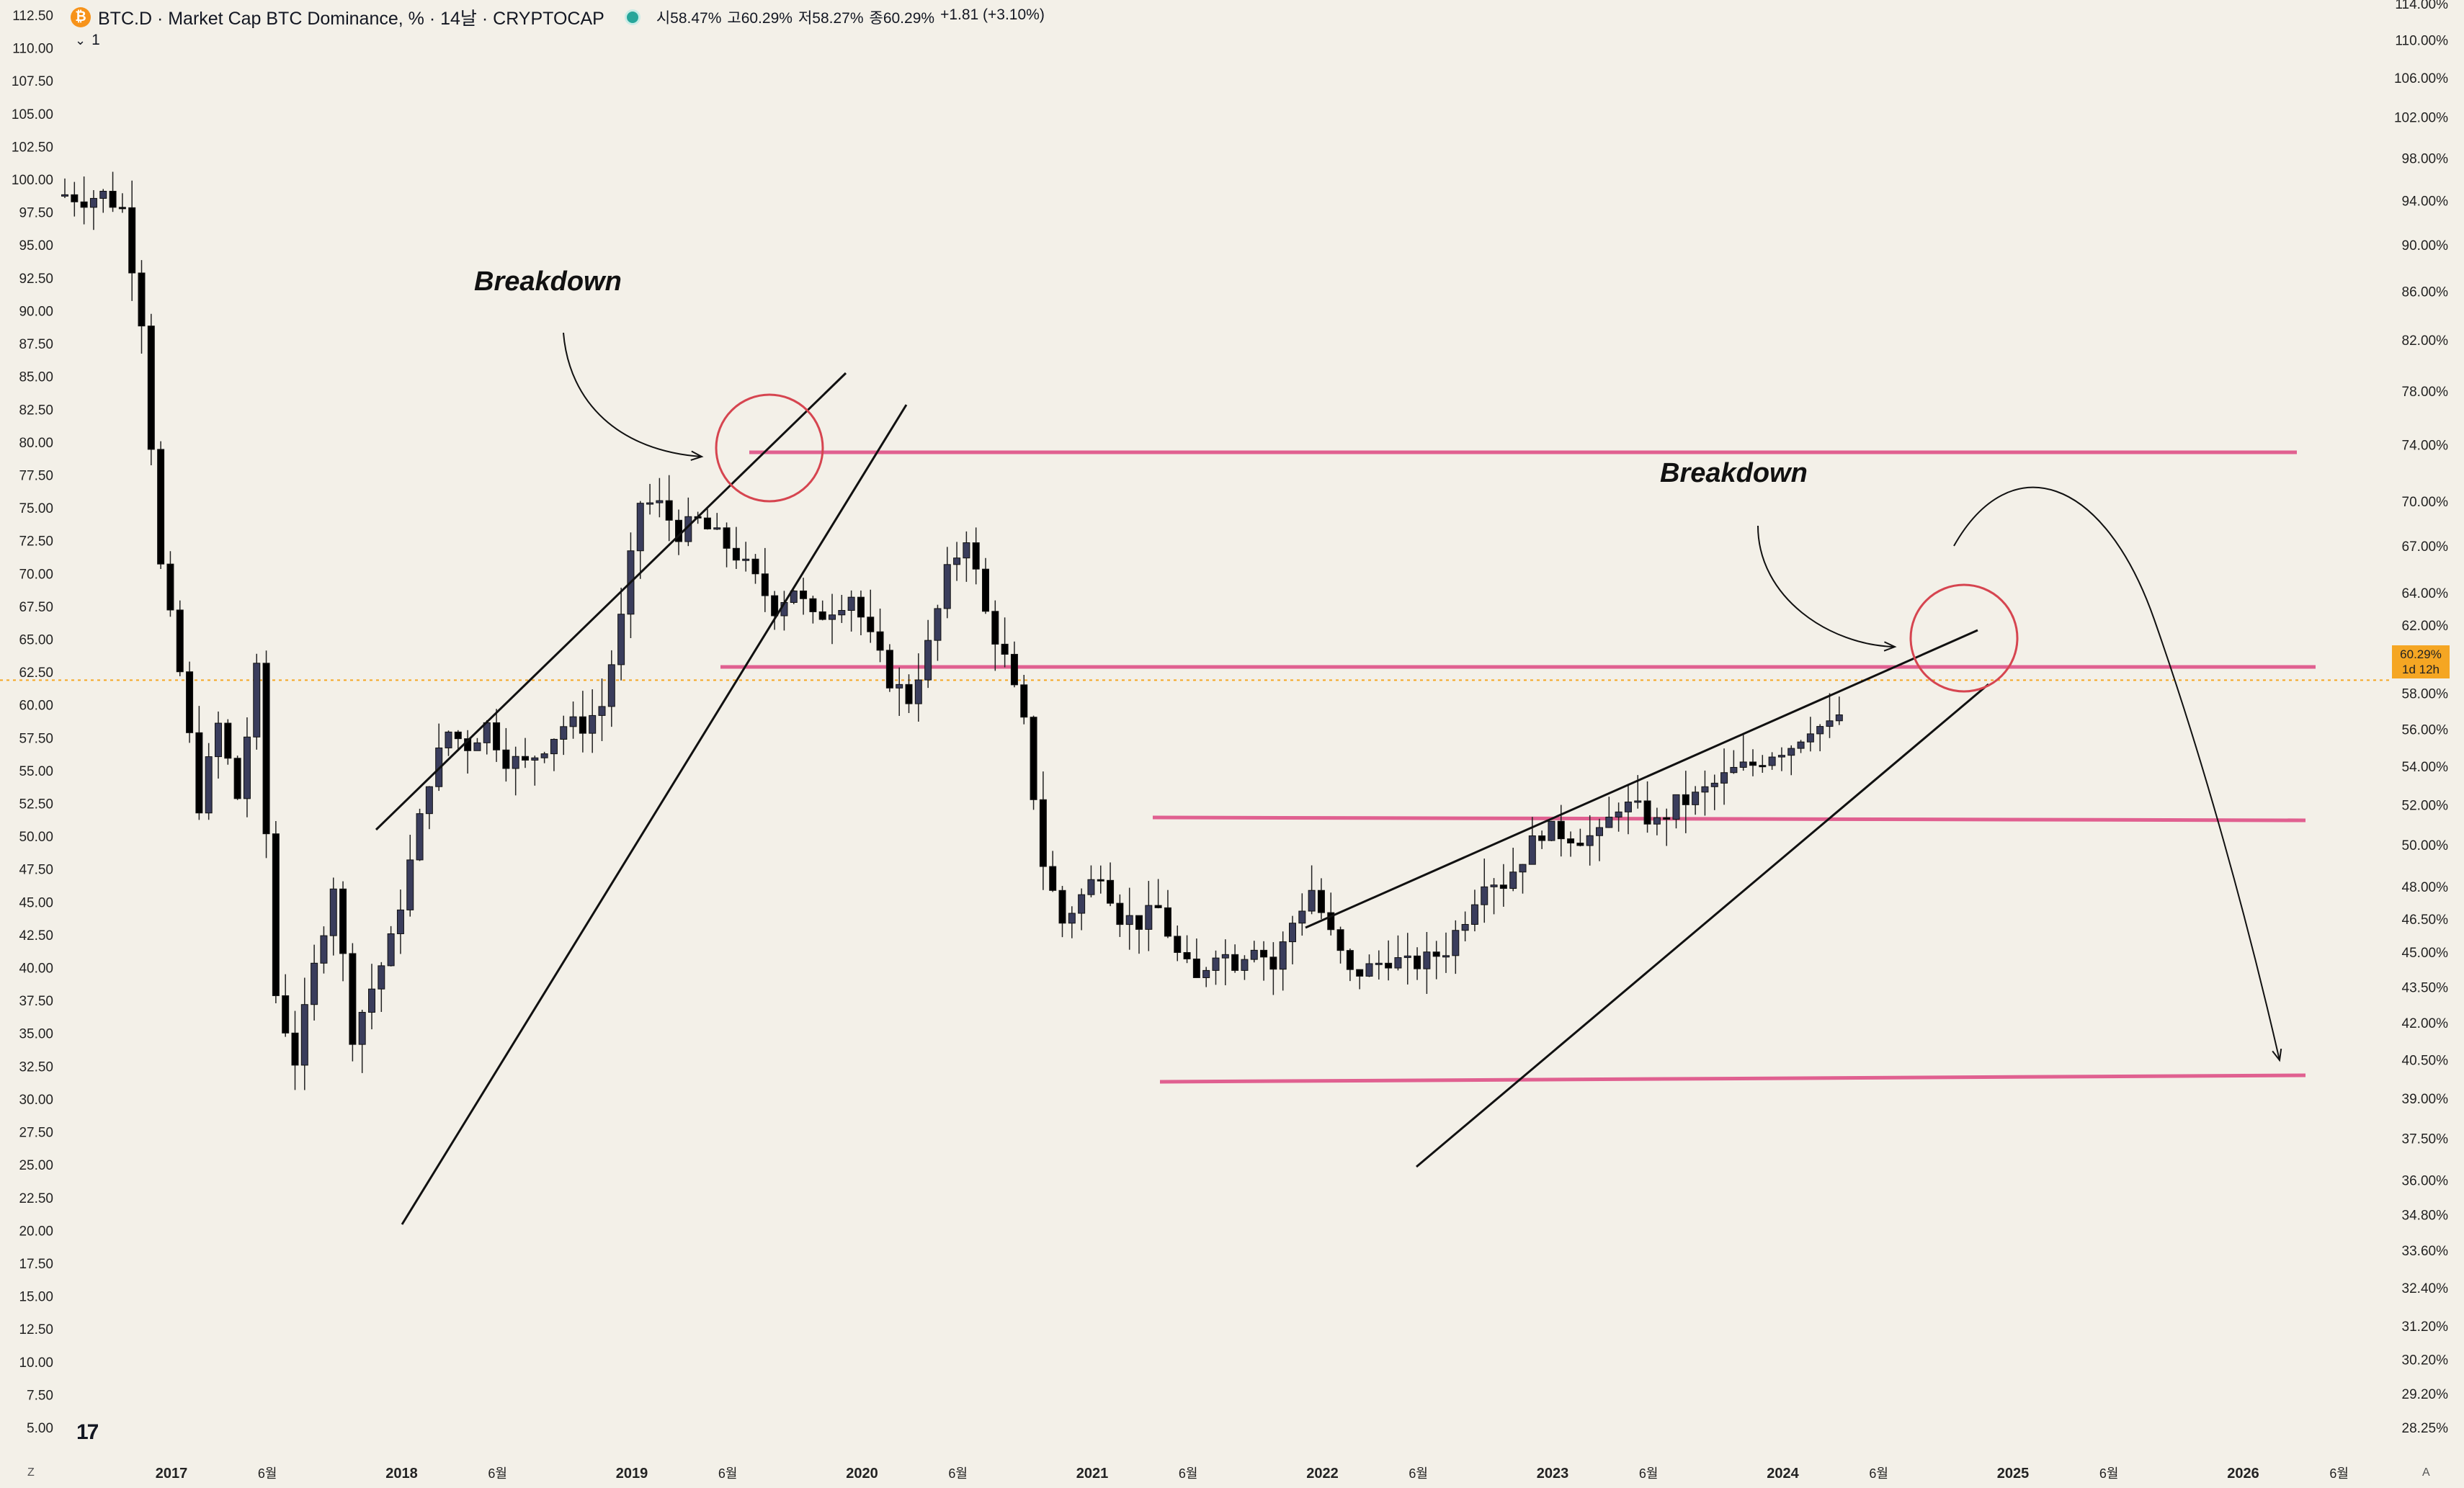  I want to click on right-axis-tick: 106.00%, so click(2421, 78).